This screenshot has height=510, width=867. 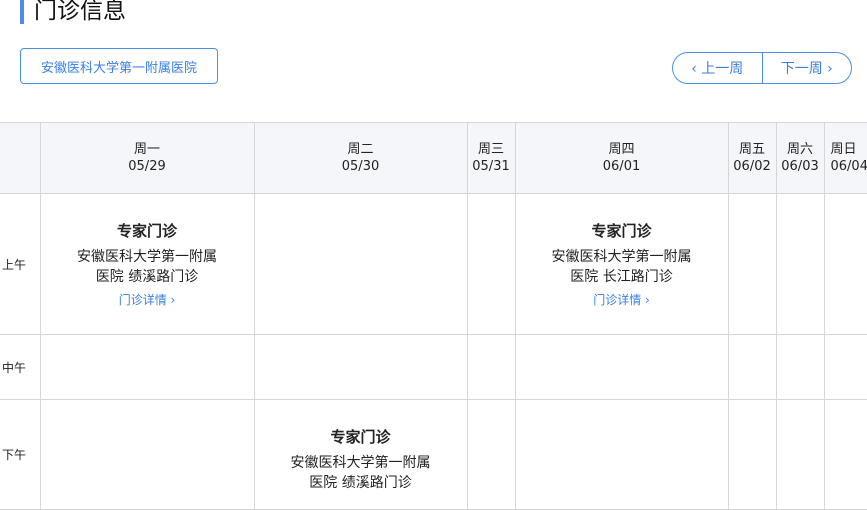 I want to click on next-week-button: 下一周 ›, so click(x=806, y=68).